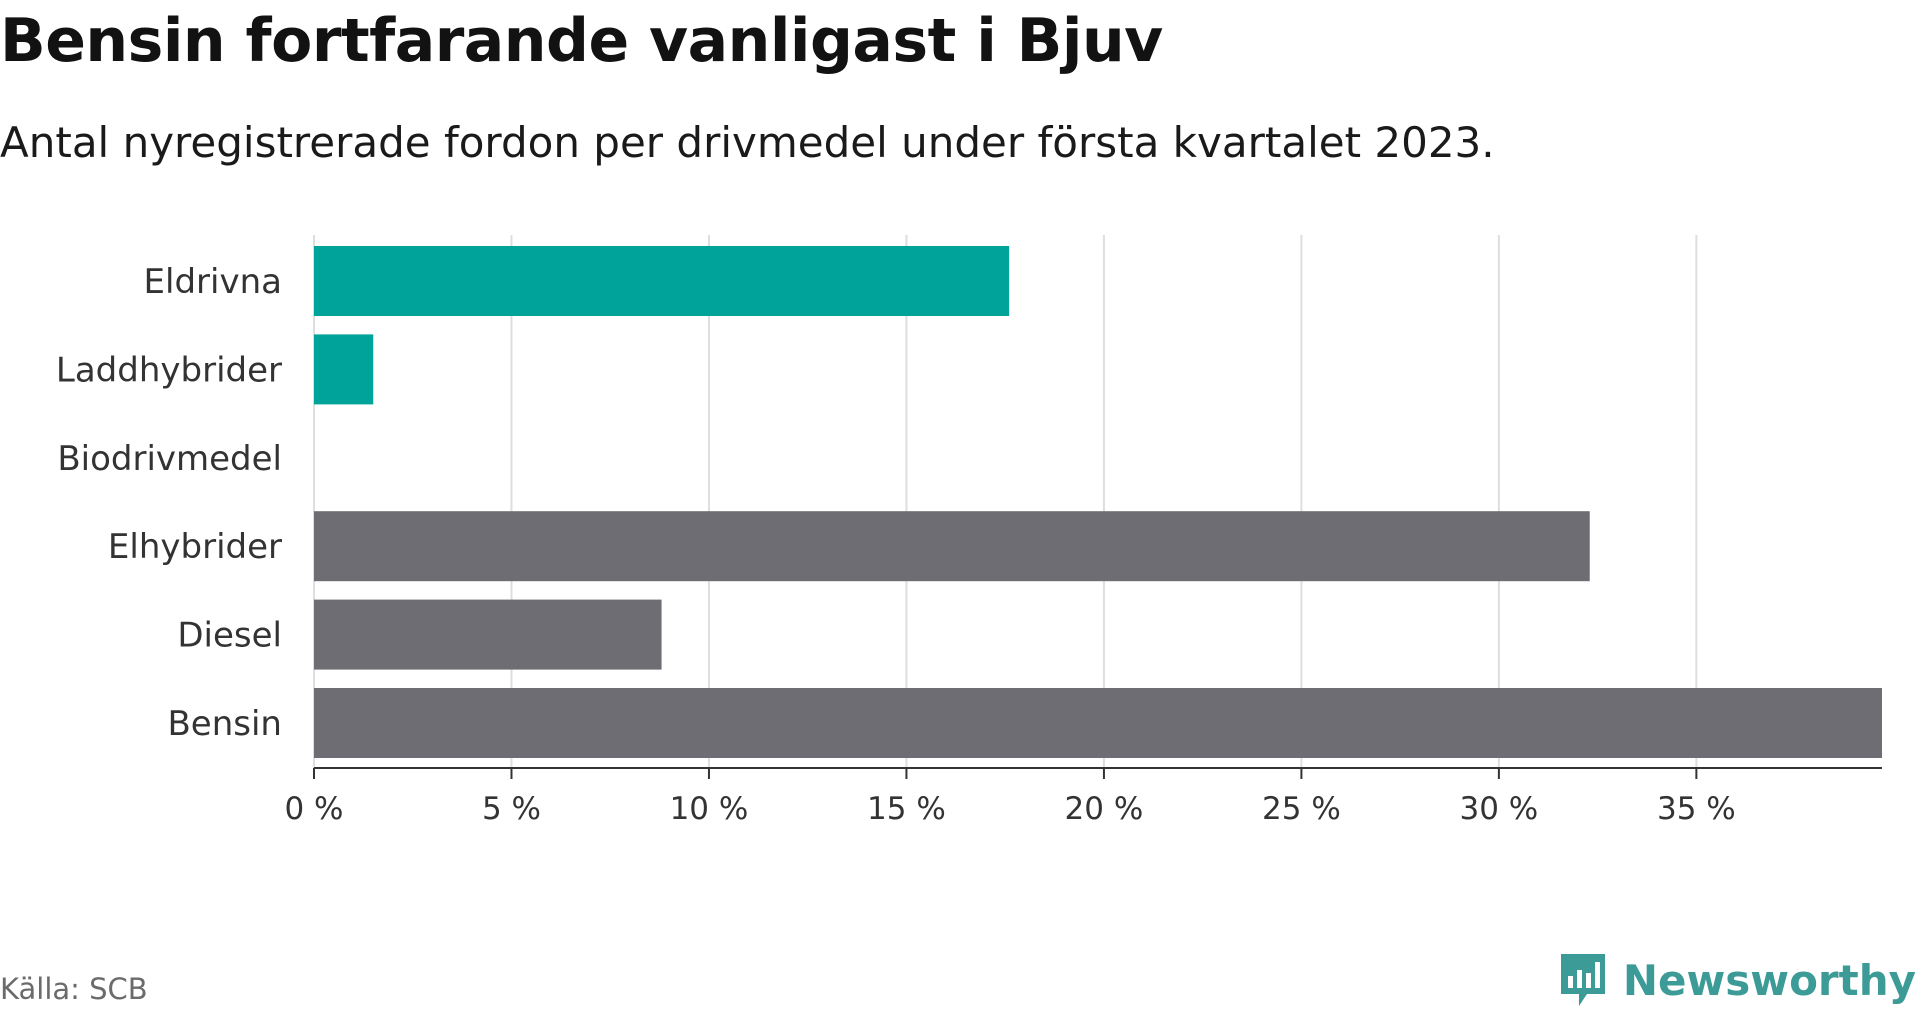  Describe the element at coordinates (169, 370) in the screenshot. I see `category-label: Laddhybrider` at that location.